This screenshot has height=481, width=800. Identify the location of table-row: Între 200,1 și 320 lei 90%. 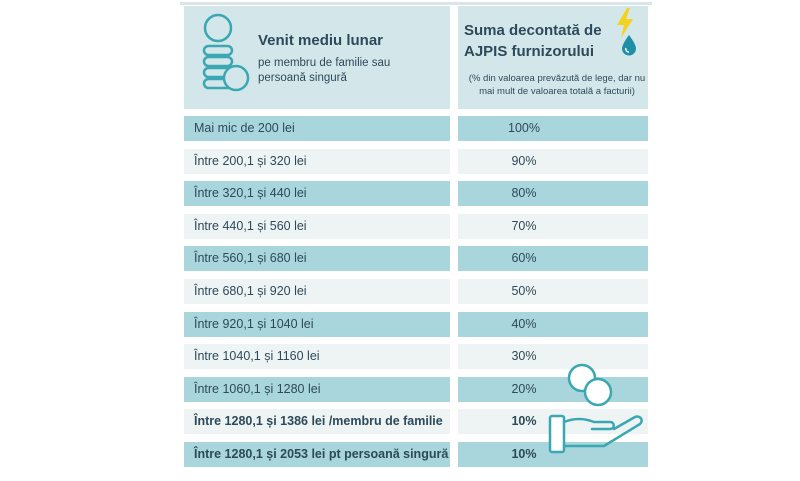
(416, 161).